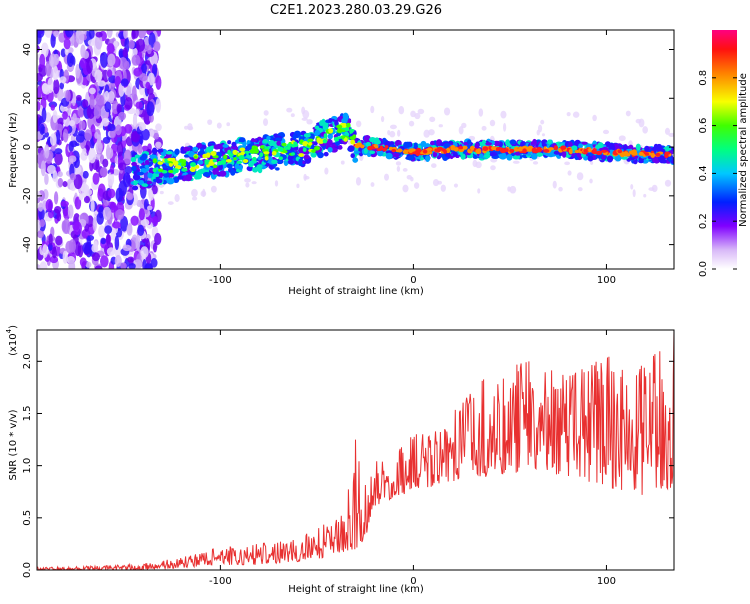 Image resolution: width=750 pixels, height=604 pixels. I want to click on x-tick-label: 100, so click(606, 280).